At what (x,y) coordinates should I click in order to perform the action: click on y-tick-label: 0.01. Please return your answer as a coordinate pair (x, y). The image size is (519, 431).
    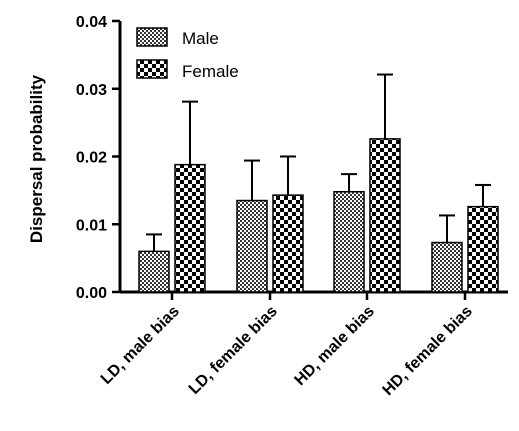
    Looking at the image, I should click on (91, 225).